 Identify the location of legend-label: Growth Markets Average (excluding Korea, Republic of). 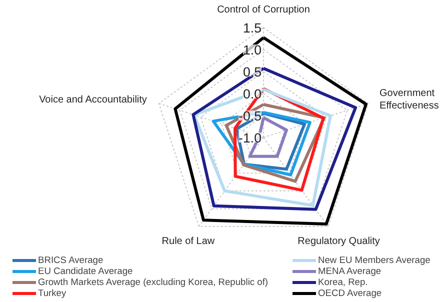
(153, 282).